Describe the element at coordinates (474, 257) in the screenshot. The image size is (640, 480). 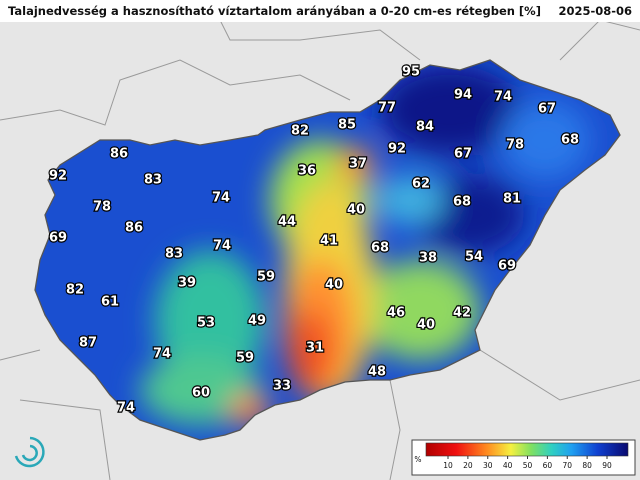
I see `station-value: 54` at that location.